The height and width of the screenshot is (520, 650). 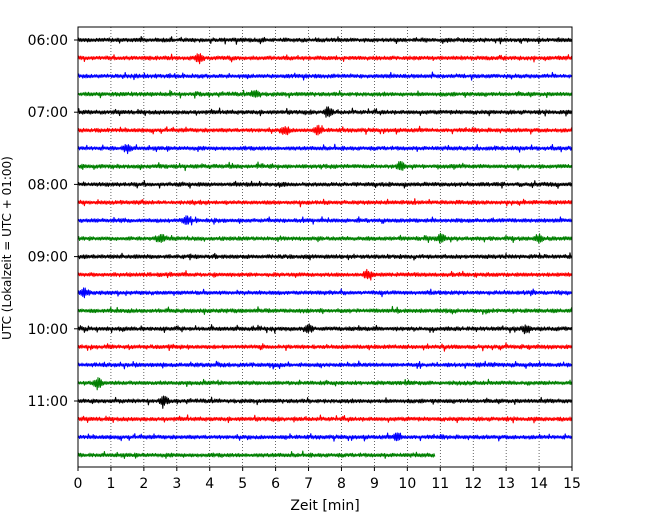 What do you see at coordinates (209, 484) in the screenshot?
I see `x-tick-label-4: 4` at bounding box center [209, 484].